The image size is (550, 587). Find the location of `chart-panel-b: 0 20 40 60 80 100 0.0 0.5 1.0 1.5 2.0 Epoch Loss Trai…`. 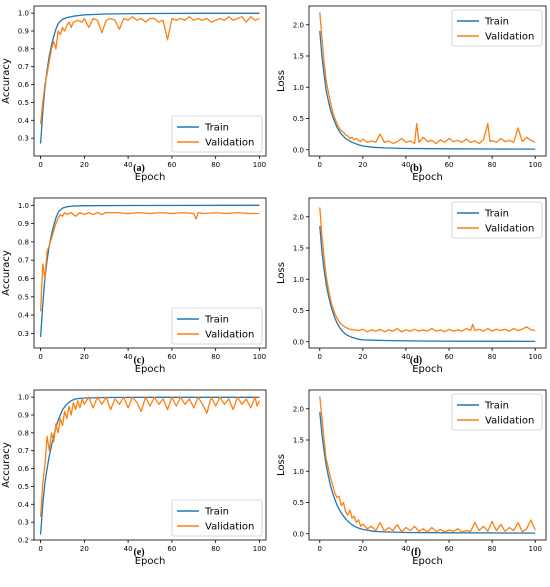

chart-panel-b: 0 20 40 60 80 100 0.0 0.5 1.0 1.5 2.0 Epoch Loss Trai… is located at coordinates (411, 94).